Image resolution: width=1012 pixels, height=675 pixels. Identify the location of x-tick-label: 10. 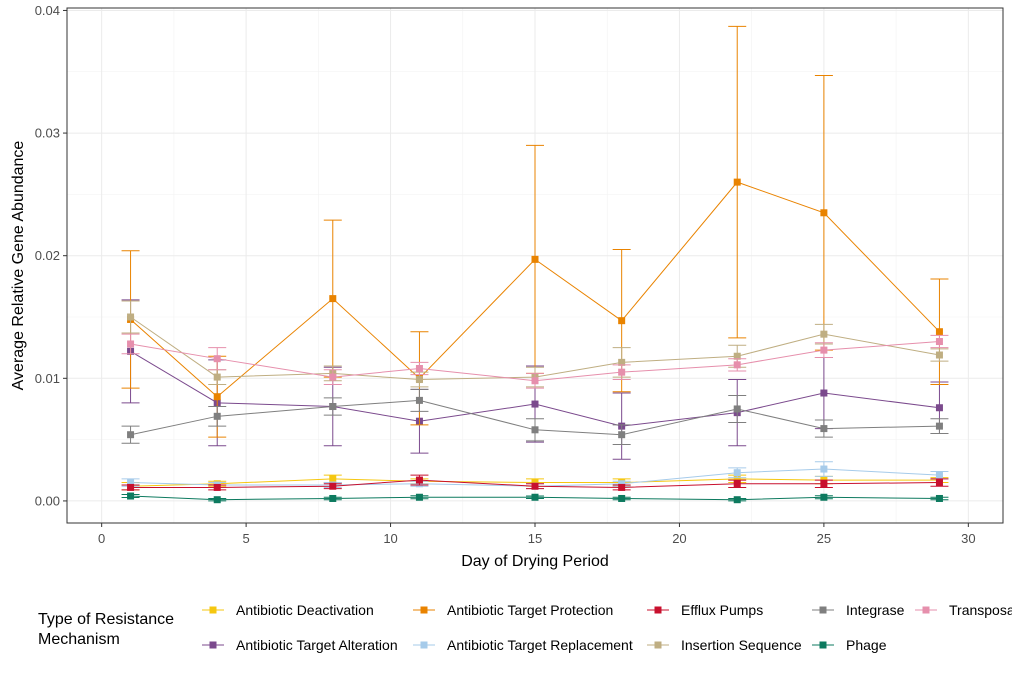
(390, 538).